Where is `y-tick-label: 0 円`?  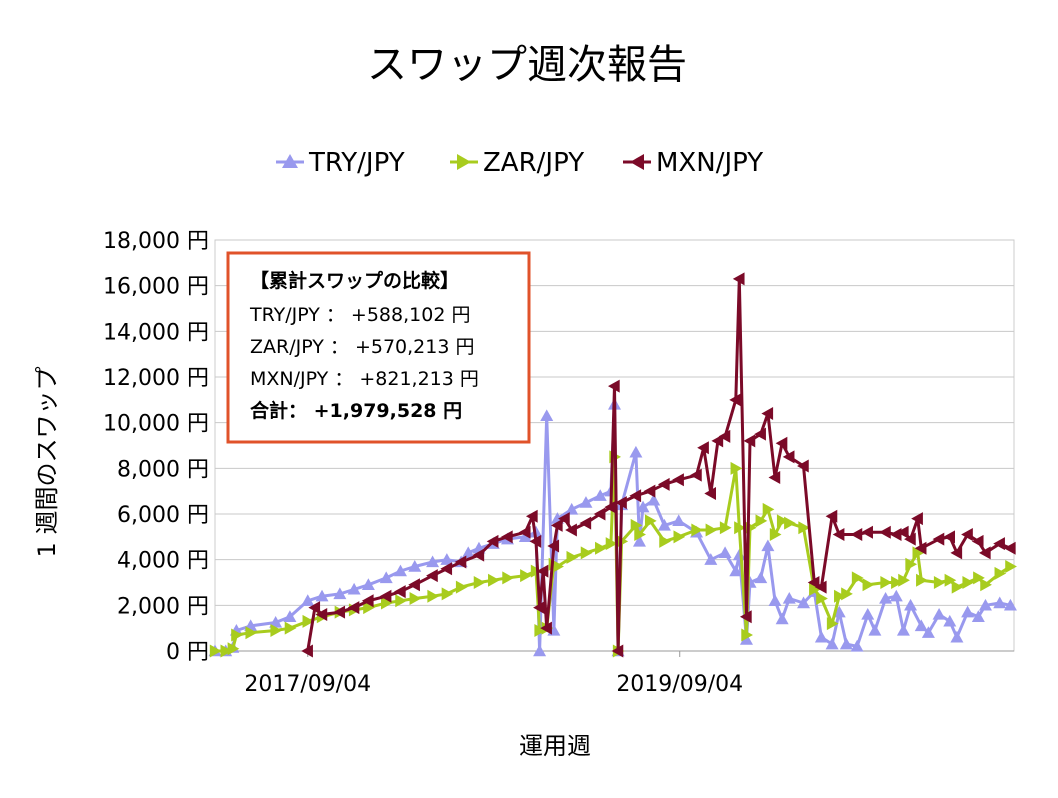 y-tick-label: 0 円 is located at coordinates (187, 652).